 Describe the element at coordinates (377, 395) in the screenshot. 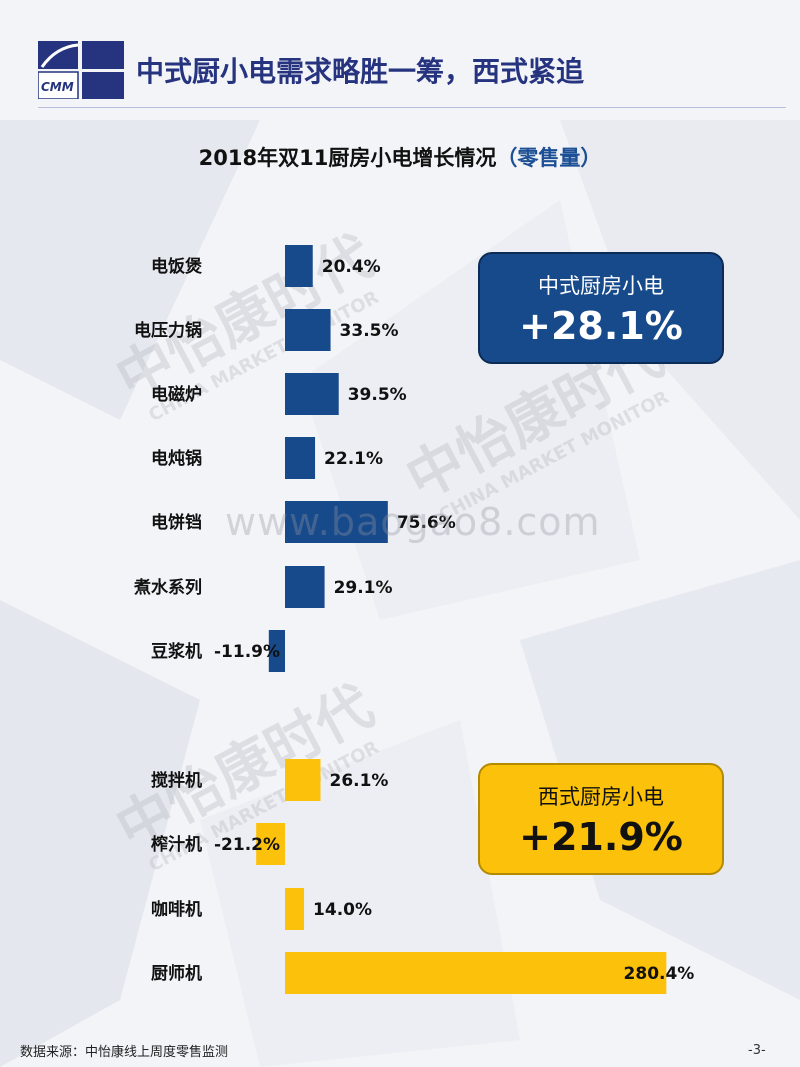

I see `value-label-0-2: 39.5%` at that location.